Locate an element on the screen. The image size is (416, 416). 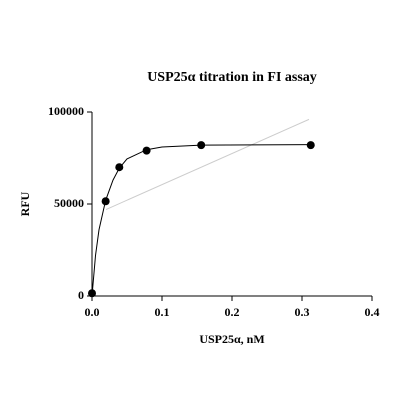
y-tick-label: 100000 is located at coordinates (66, 111).